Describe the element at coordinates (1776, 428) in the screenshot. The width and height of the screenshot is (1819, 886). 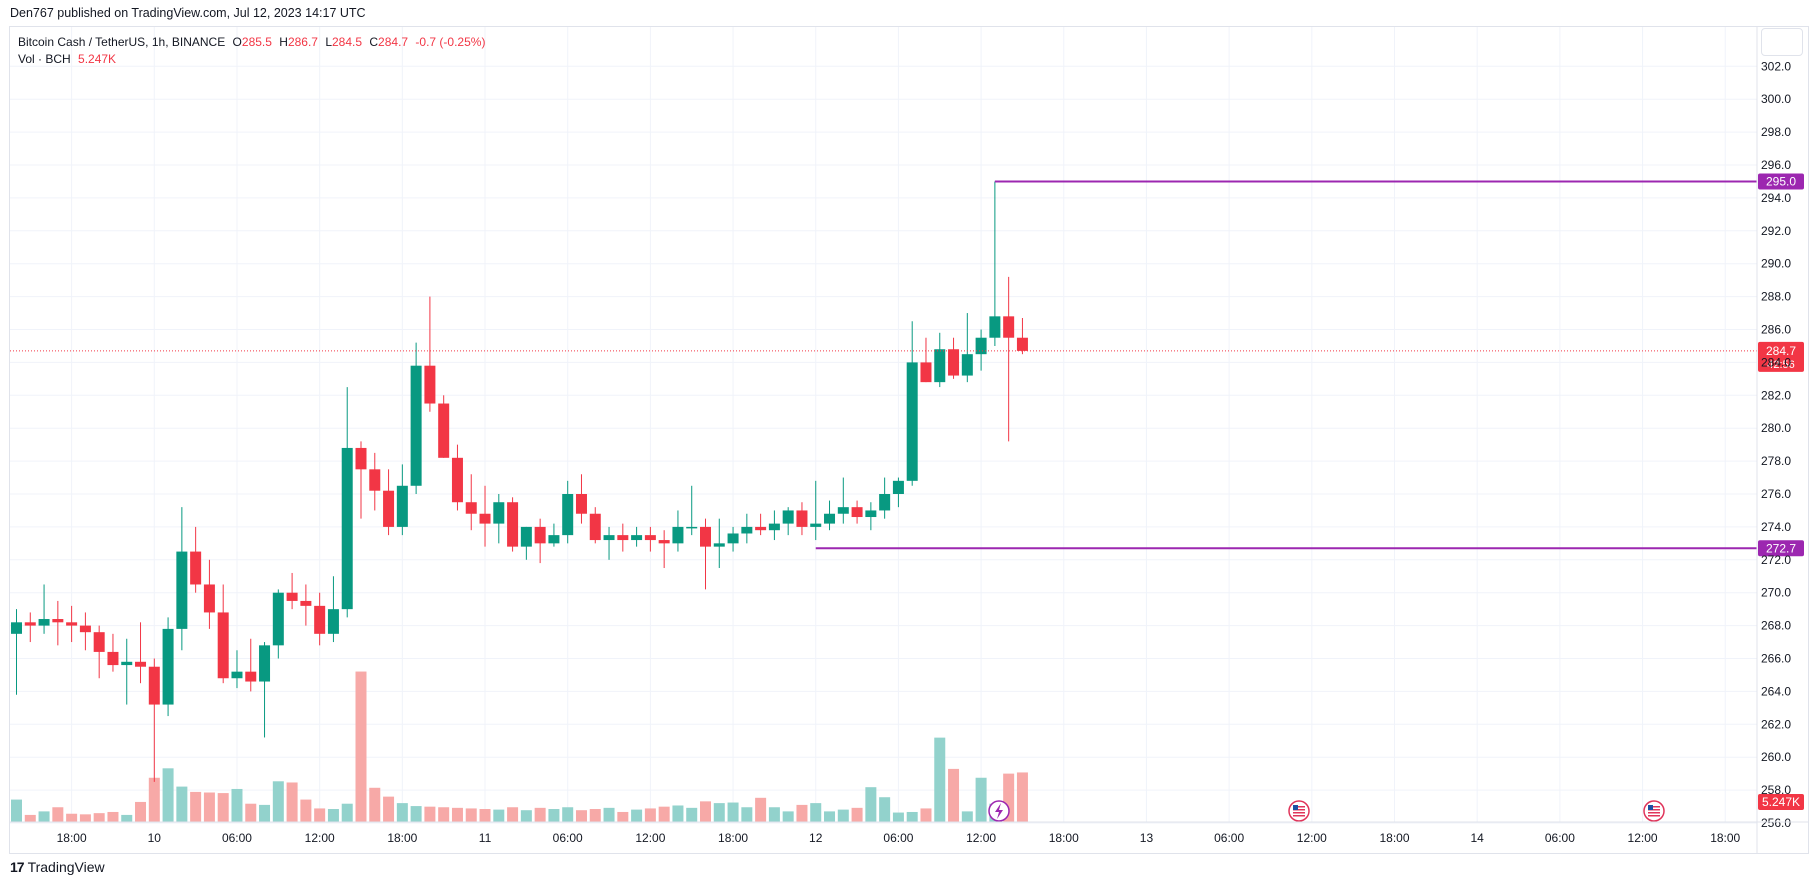
I see `y-tick-label: 280.0` at that location.